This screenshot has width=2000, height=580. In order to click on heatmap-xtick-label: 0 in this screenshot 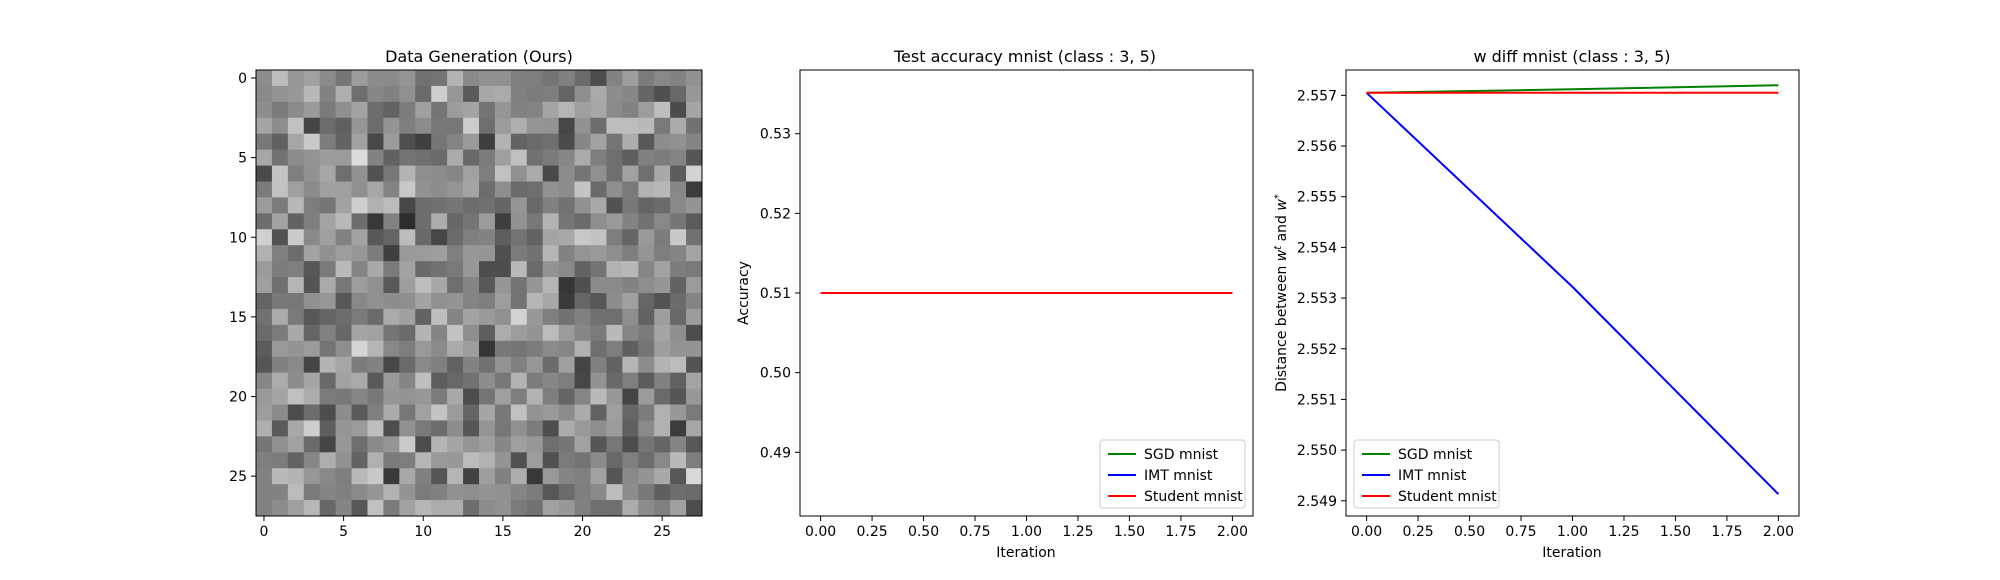, I will do `click(264, 532)`.